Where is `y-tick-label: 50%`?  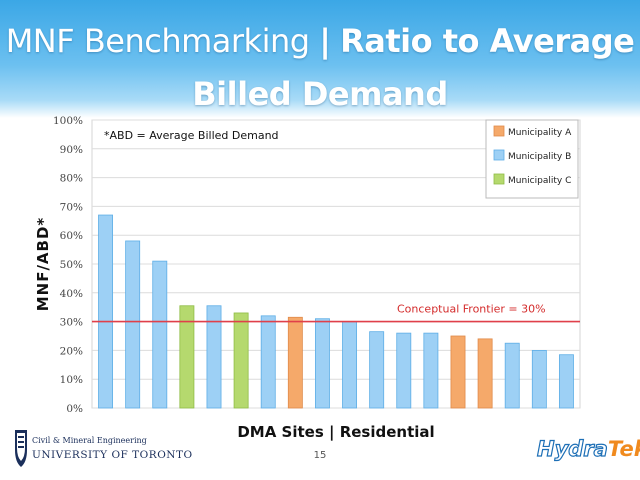 y-tick-label: 50% is located at coordinates (71, 265).